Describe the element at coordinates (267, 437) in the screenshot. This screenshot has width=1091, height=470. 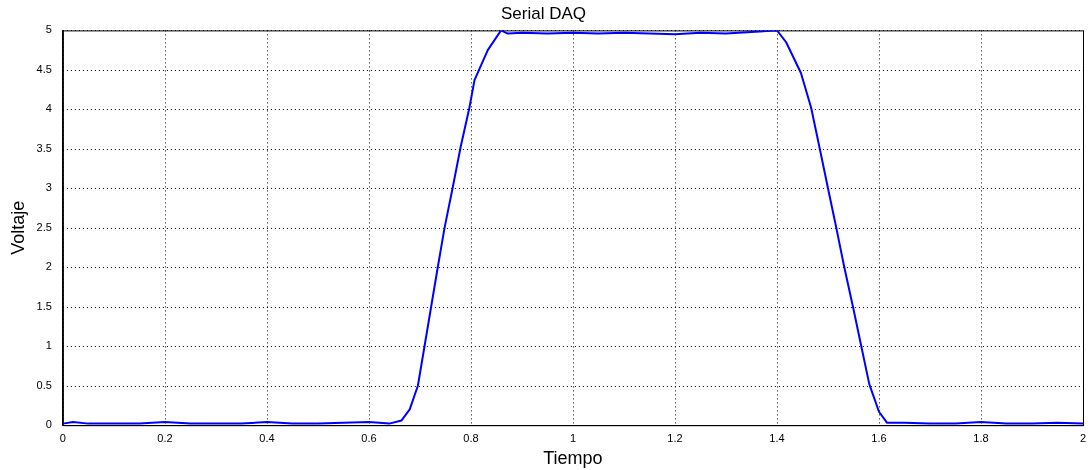
I see `x-tick-label: 0.4` at that location.